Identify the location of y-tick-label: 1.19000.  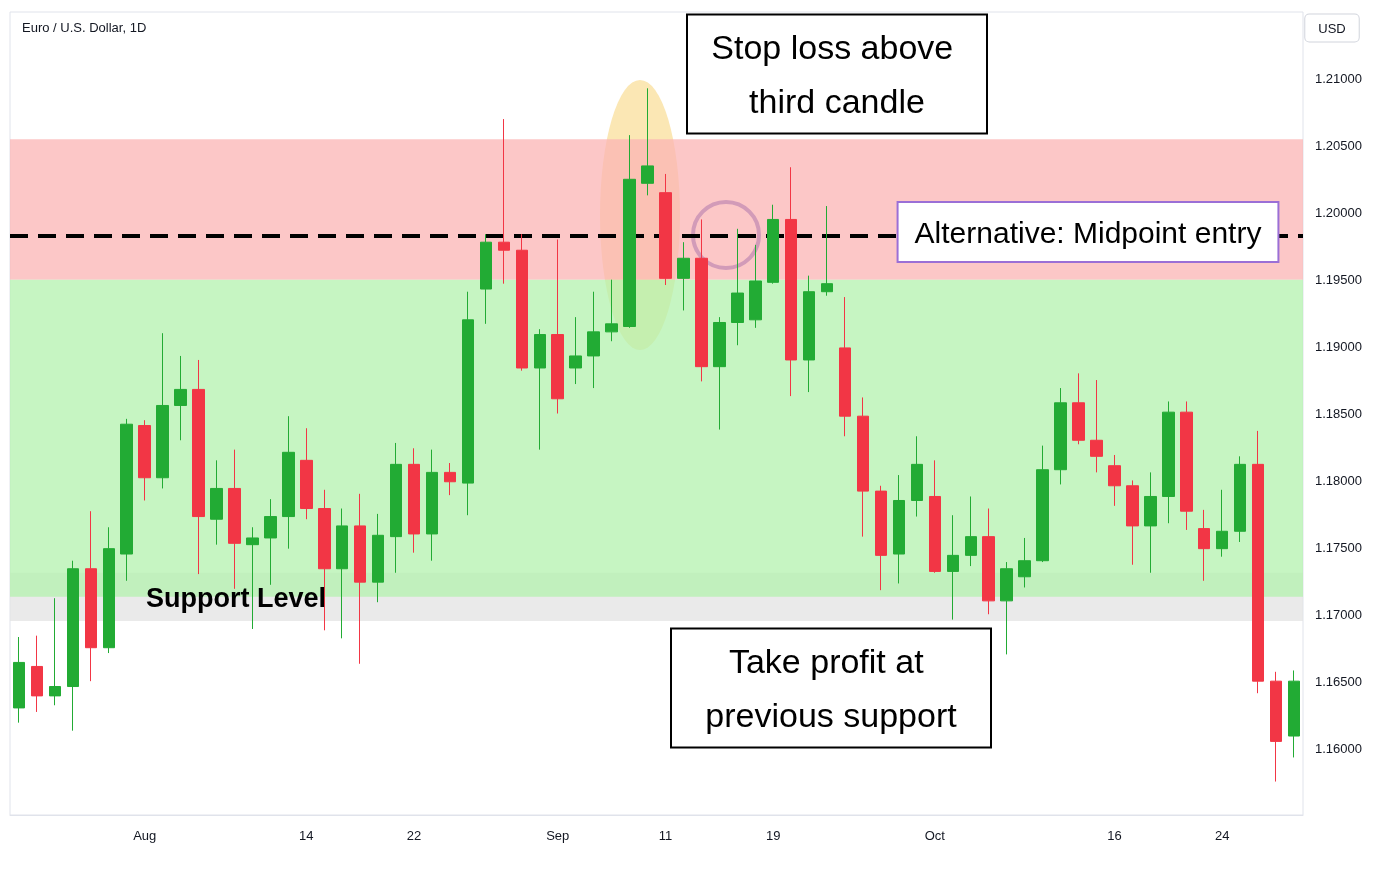
(1338, 347).